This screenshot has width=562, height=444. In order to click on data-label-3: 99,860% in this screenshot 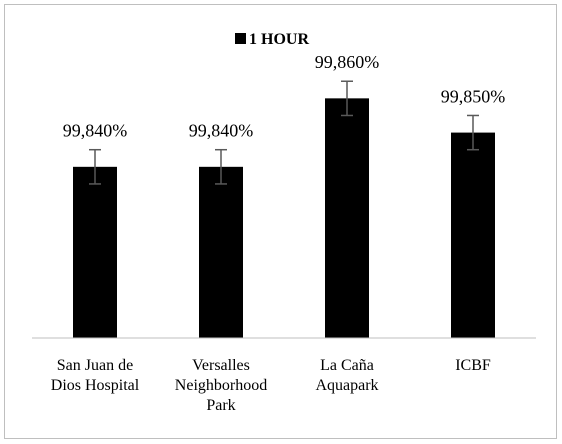, I will do `click(347, 62)`.